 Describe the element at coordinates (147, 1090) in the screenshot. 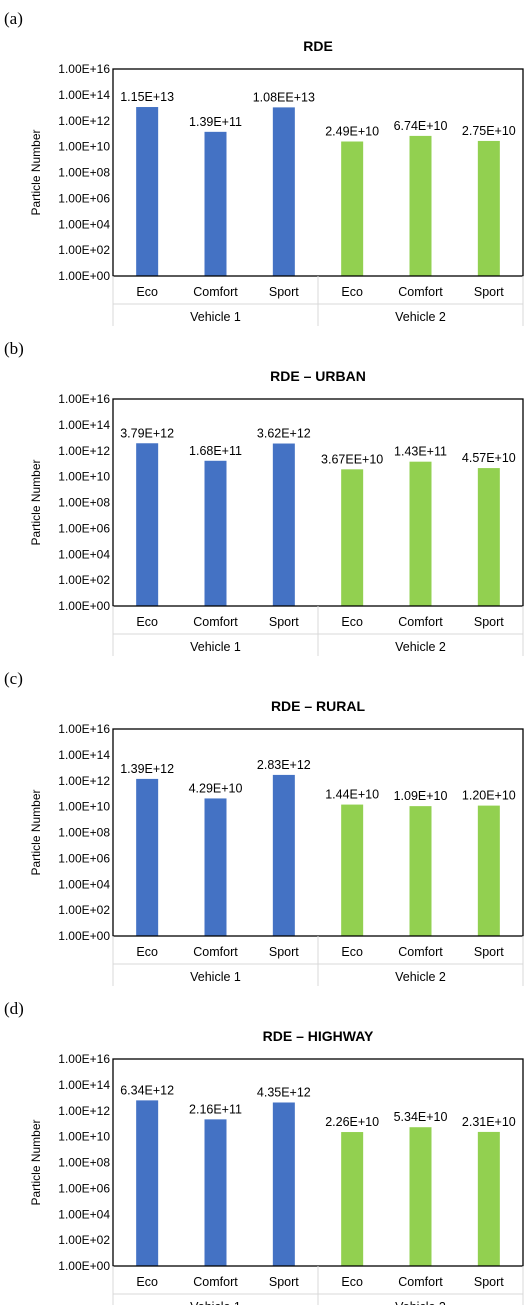

I see `data-label: 6.34E+12` at that location.